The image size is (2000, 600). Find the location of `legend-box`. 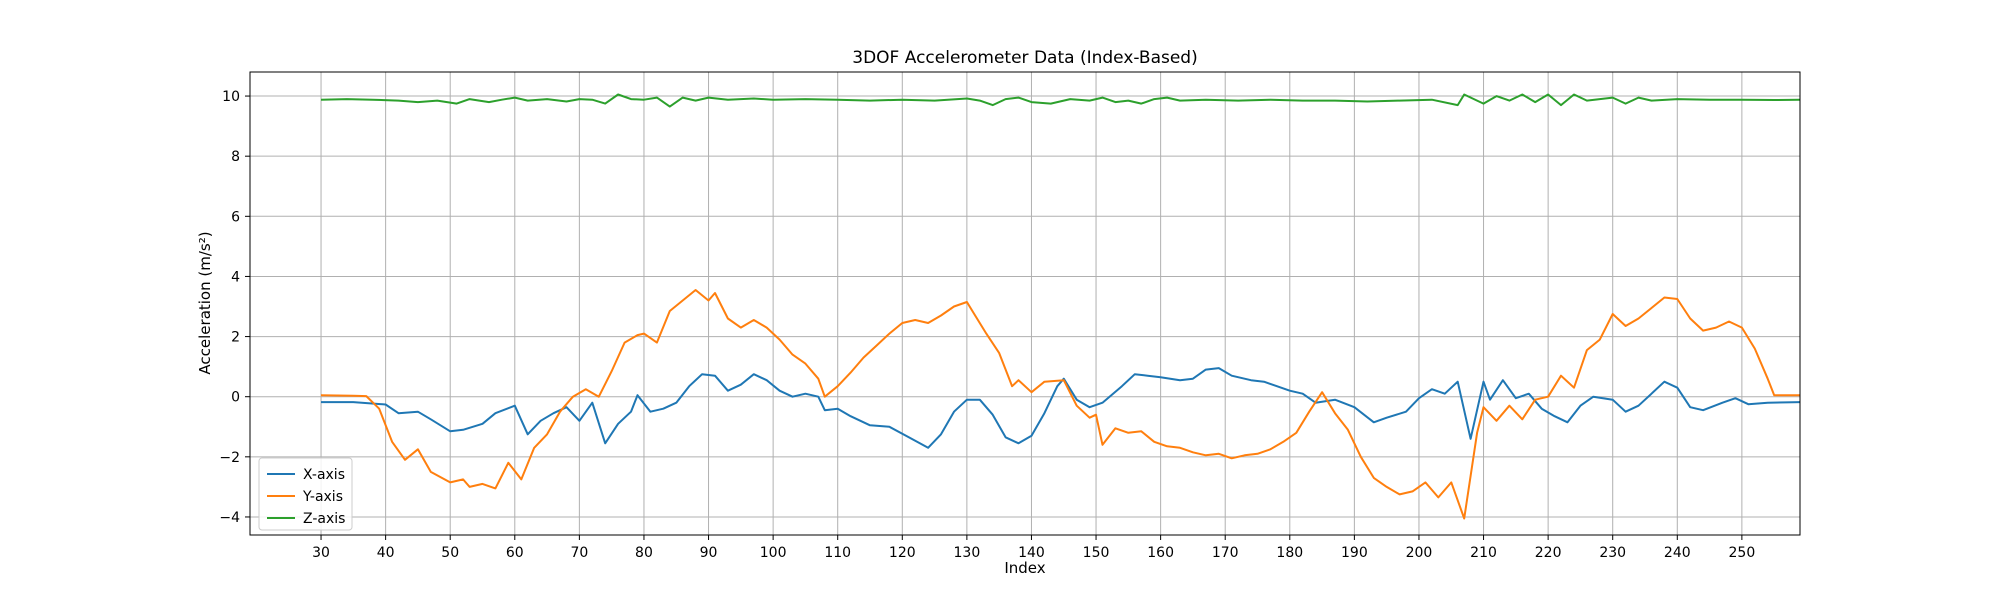

legend-box is located at coordinates (305, 494).